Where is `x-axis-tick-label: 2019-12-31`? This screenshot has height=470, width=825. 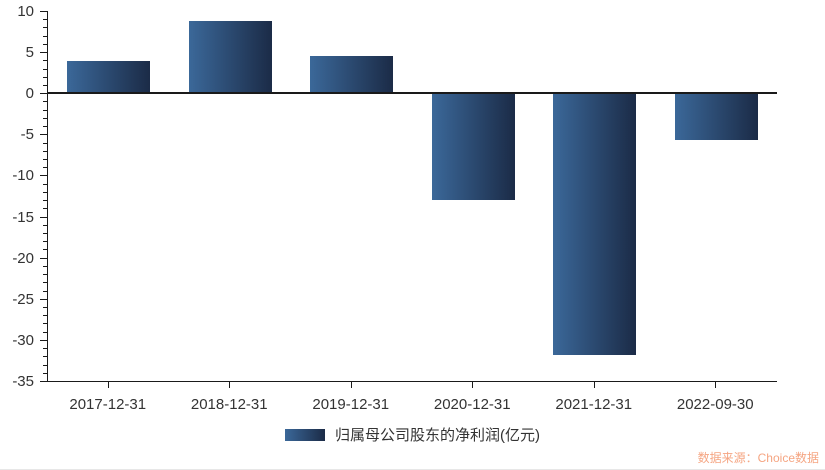
x-axis-tick-label: 2019-12-31 is located at coordinates (351, 404).